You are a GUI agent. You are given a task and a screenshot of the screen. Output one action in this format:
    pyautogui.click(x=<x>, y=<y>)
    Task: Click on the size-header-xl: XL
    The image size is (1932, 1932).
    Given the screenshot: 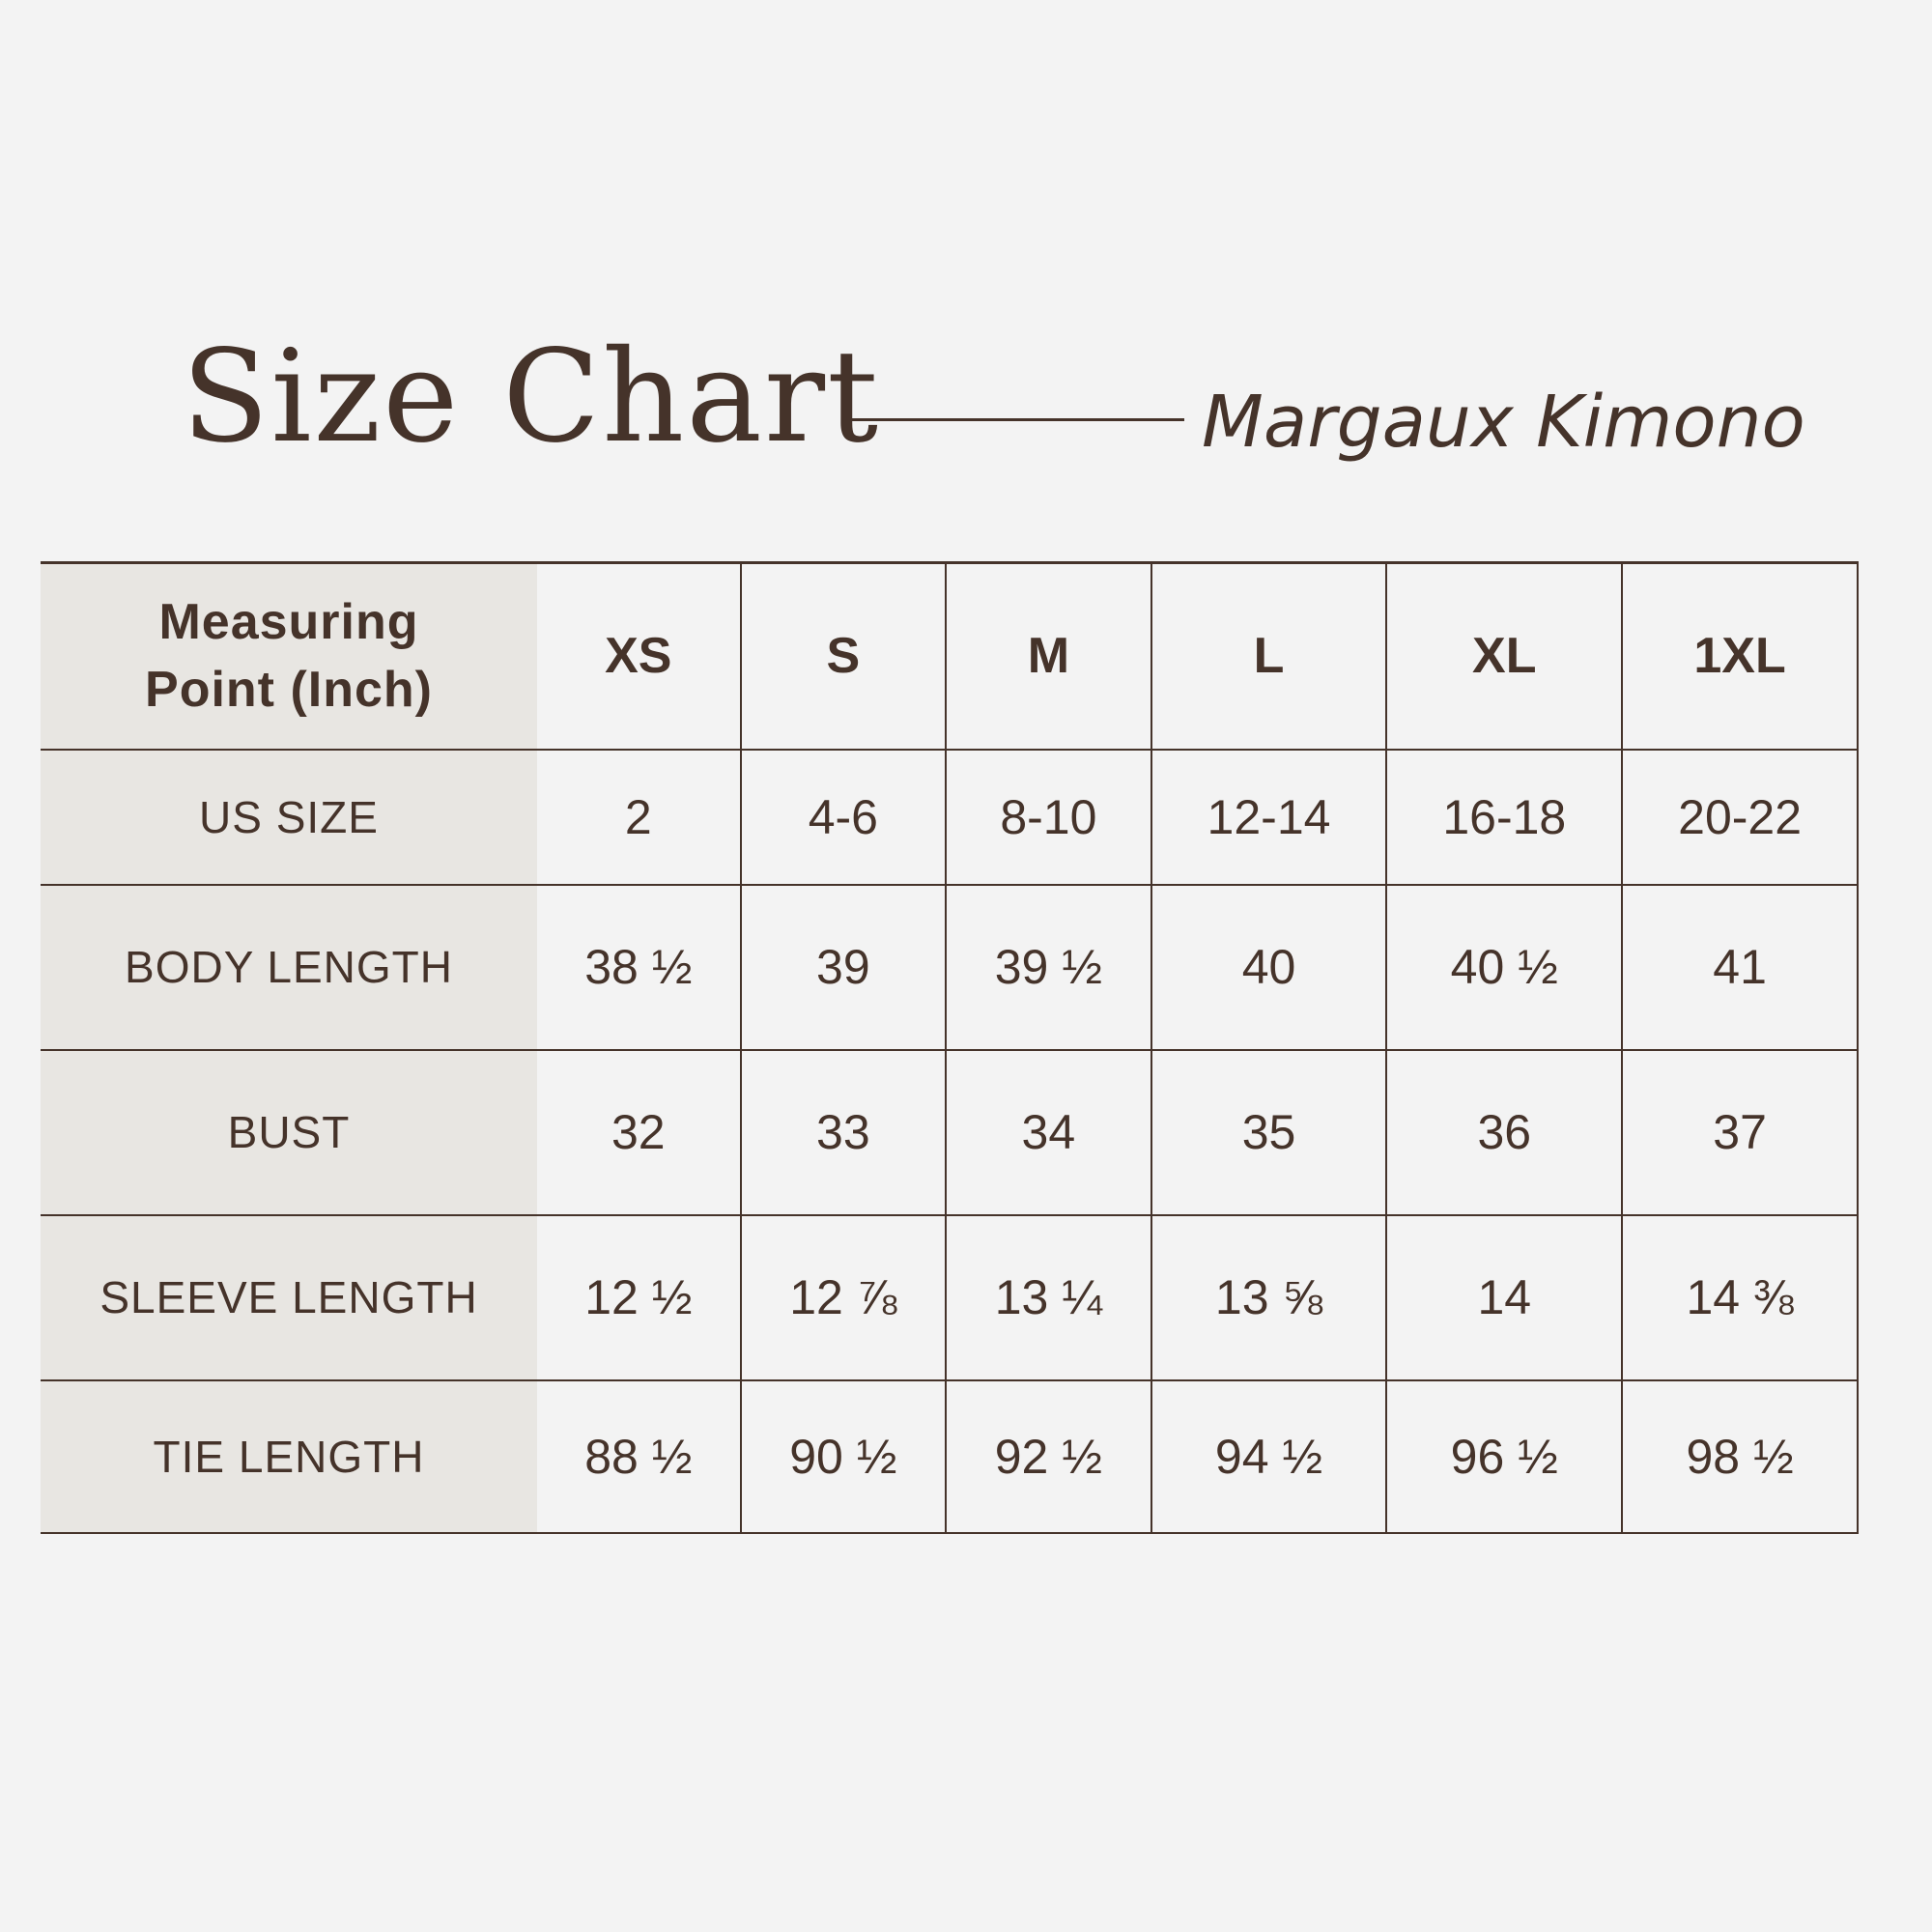 What is the action you would take?
    pyautogui.click(x=1505, y=656)
    